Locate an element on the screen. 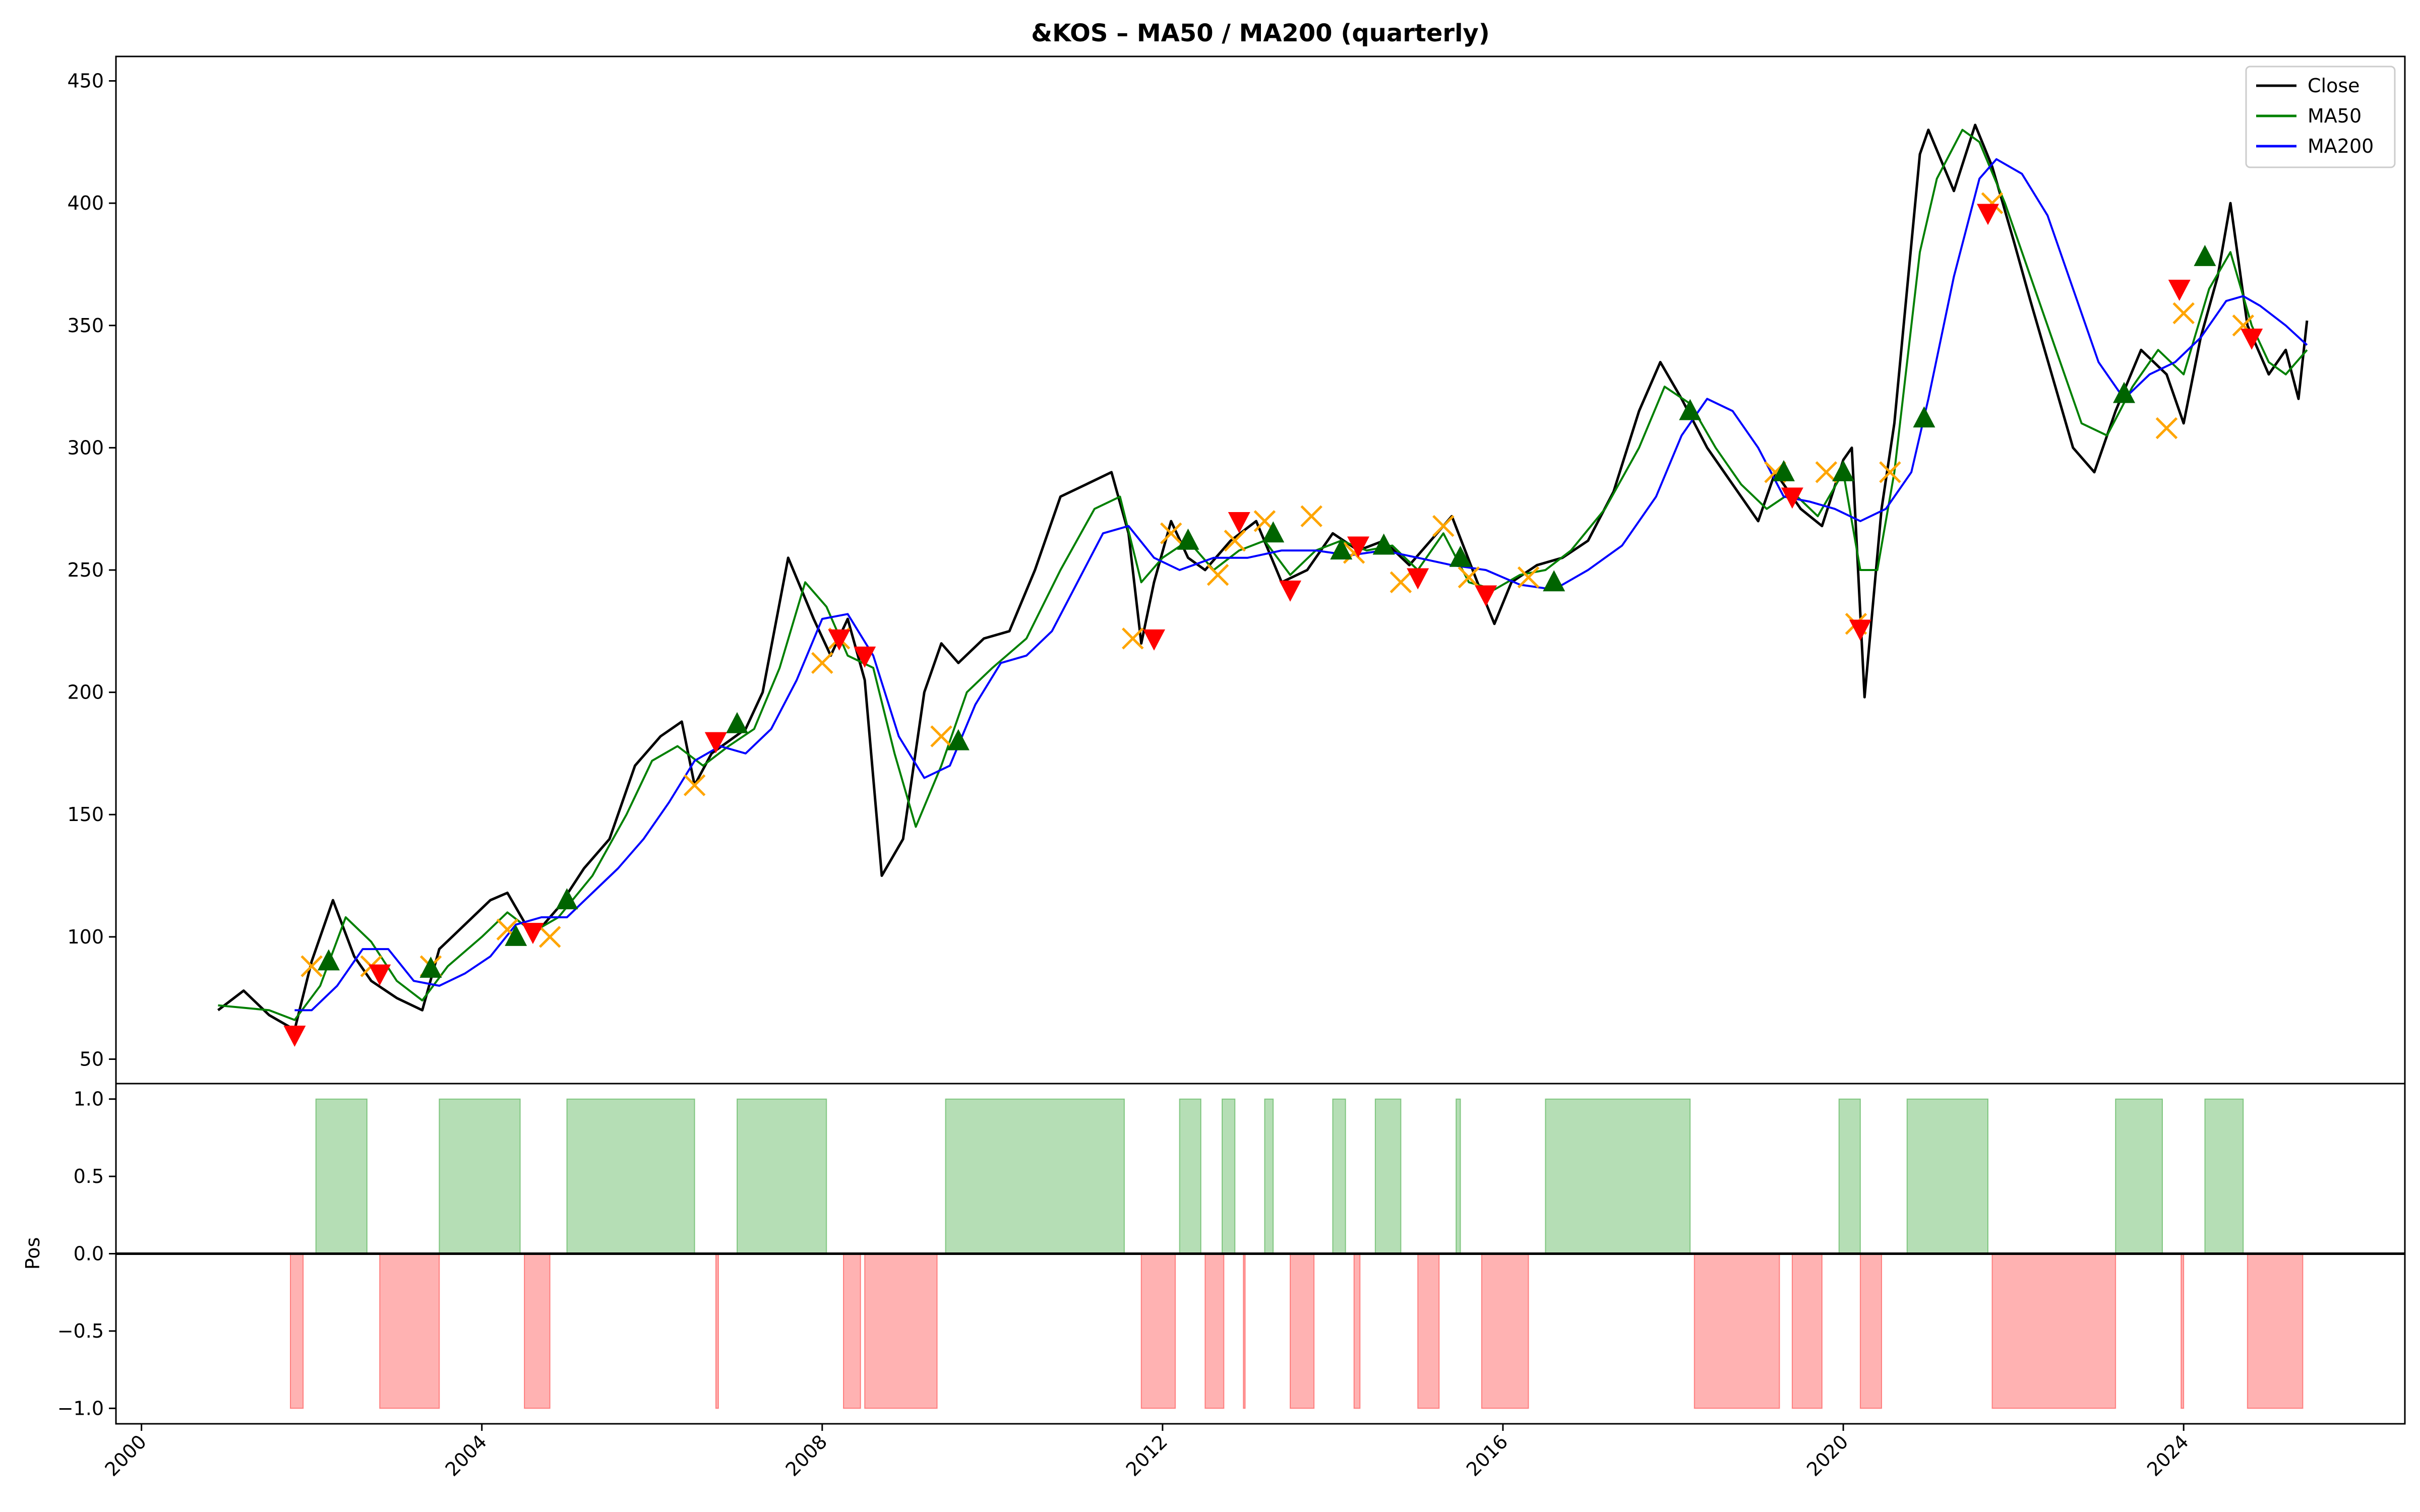 The width and height of the screenshot is (2420, 1512). y-tick-label: 50 is located at coordinates (92, 1059).